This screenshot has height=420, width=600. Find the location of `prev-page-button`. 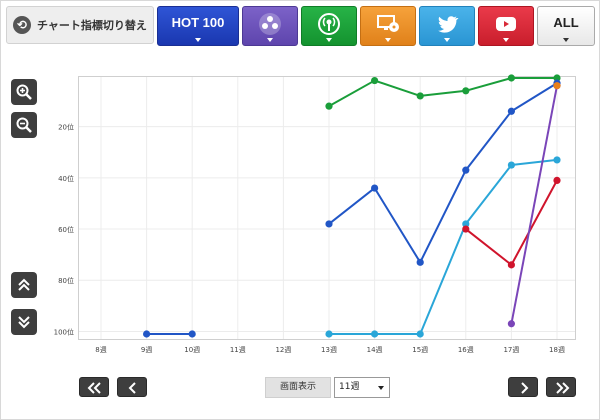

prev-page-button is located at coordinates (132, 387).